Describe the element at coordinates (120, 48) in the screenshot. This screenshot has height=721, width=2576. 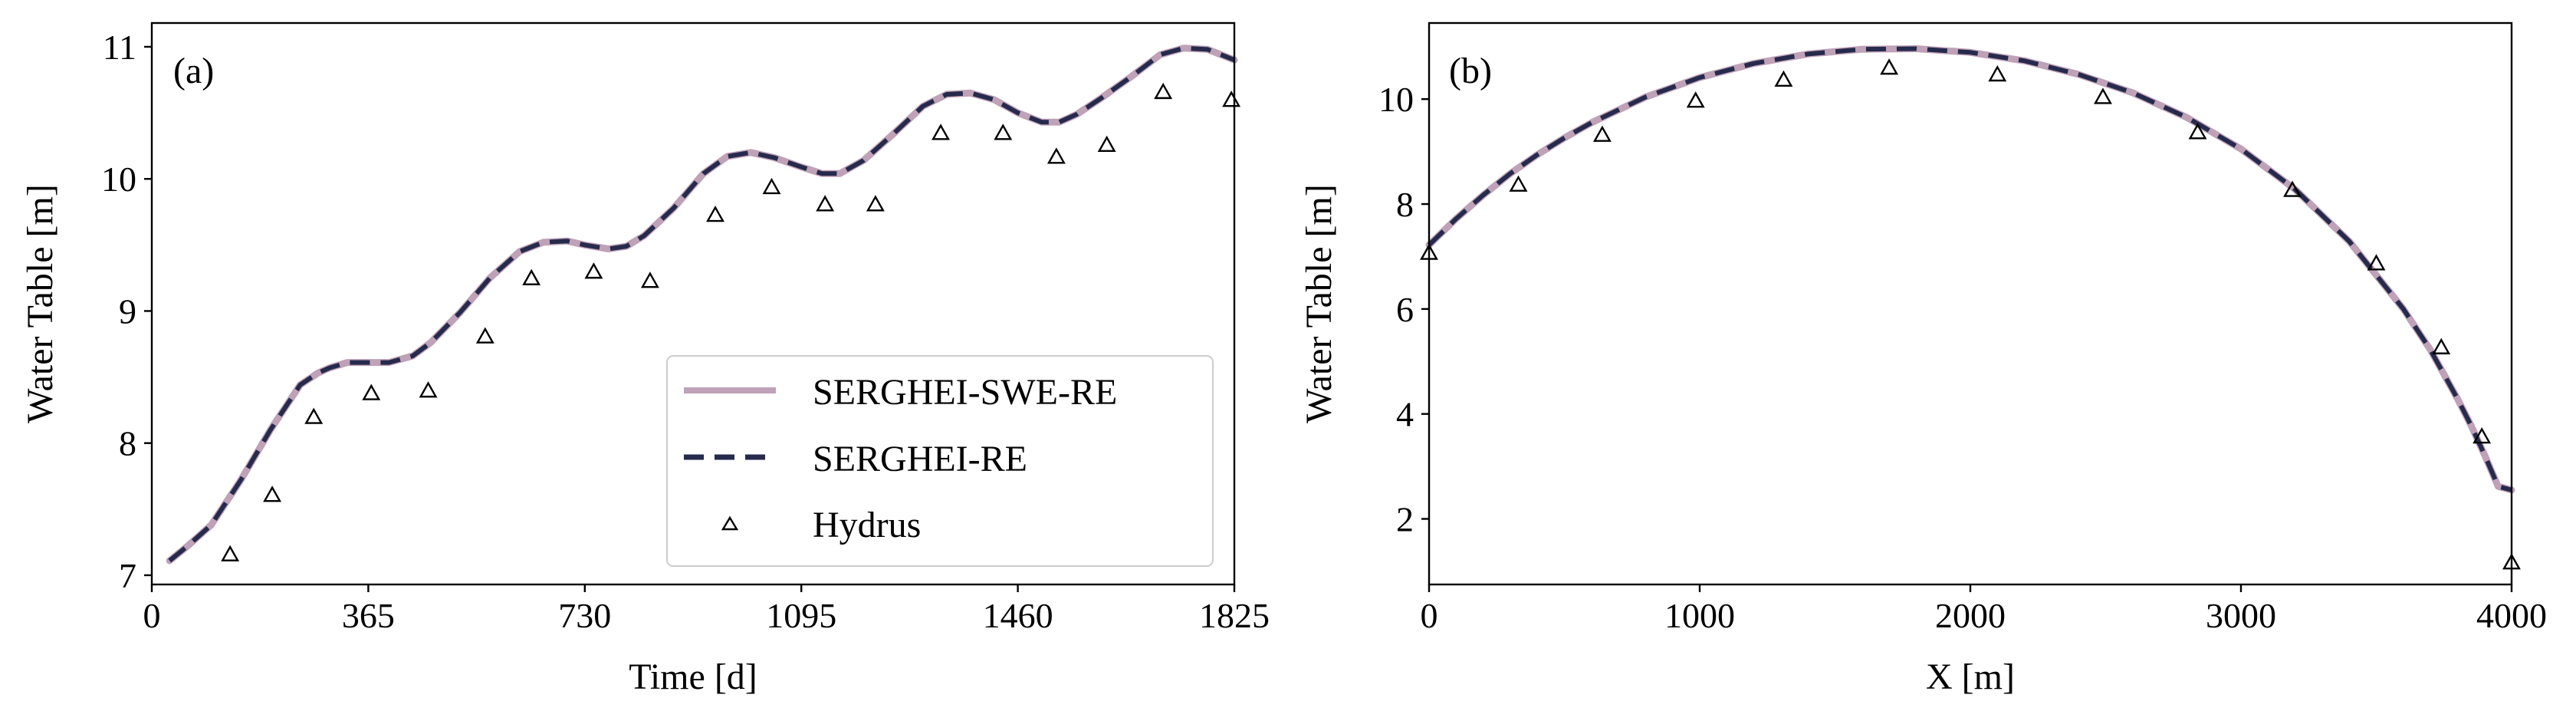
I see `panel-a-y-tick-label: 11` at that location.